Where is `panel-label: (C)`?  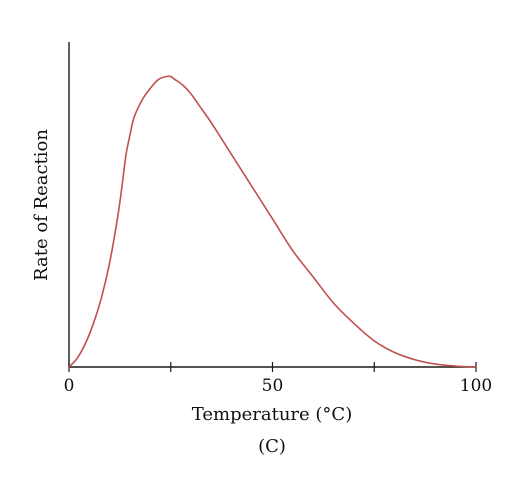
panel-label: (C) is located at coordinates (272, 446).